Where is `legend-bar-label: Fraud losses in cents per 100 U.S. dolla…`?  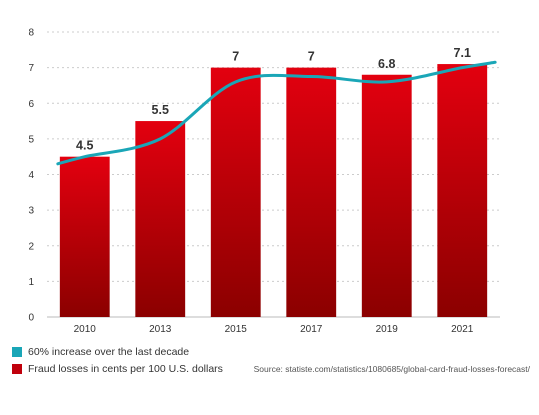 legend-bar-label: Fraud losses in cents per 100 U.S. dolla… is located at coordinates (125, 369).